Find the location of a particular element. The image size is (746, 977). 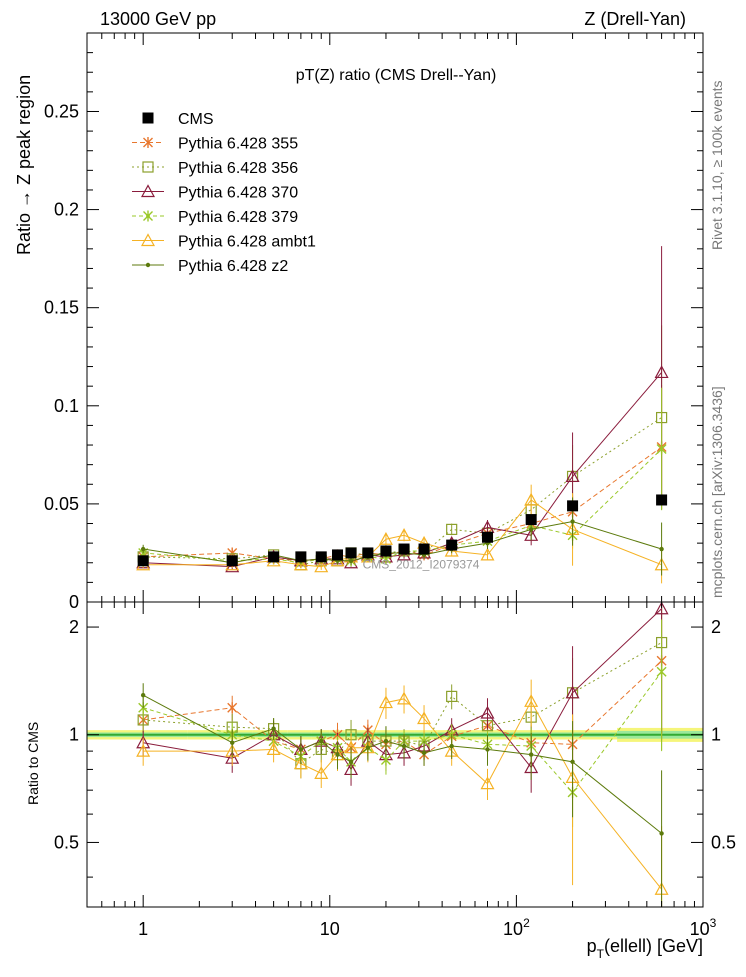

legend-entry-4: Pythia 6.428 379 is located at coordinates (215, 217).